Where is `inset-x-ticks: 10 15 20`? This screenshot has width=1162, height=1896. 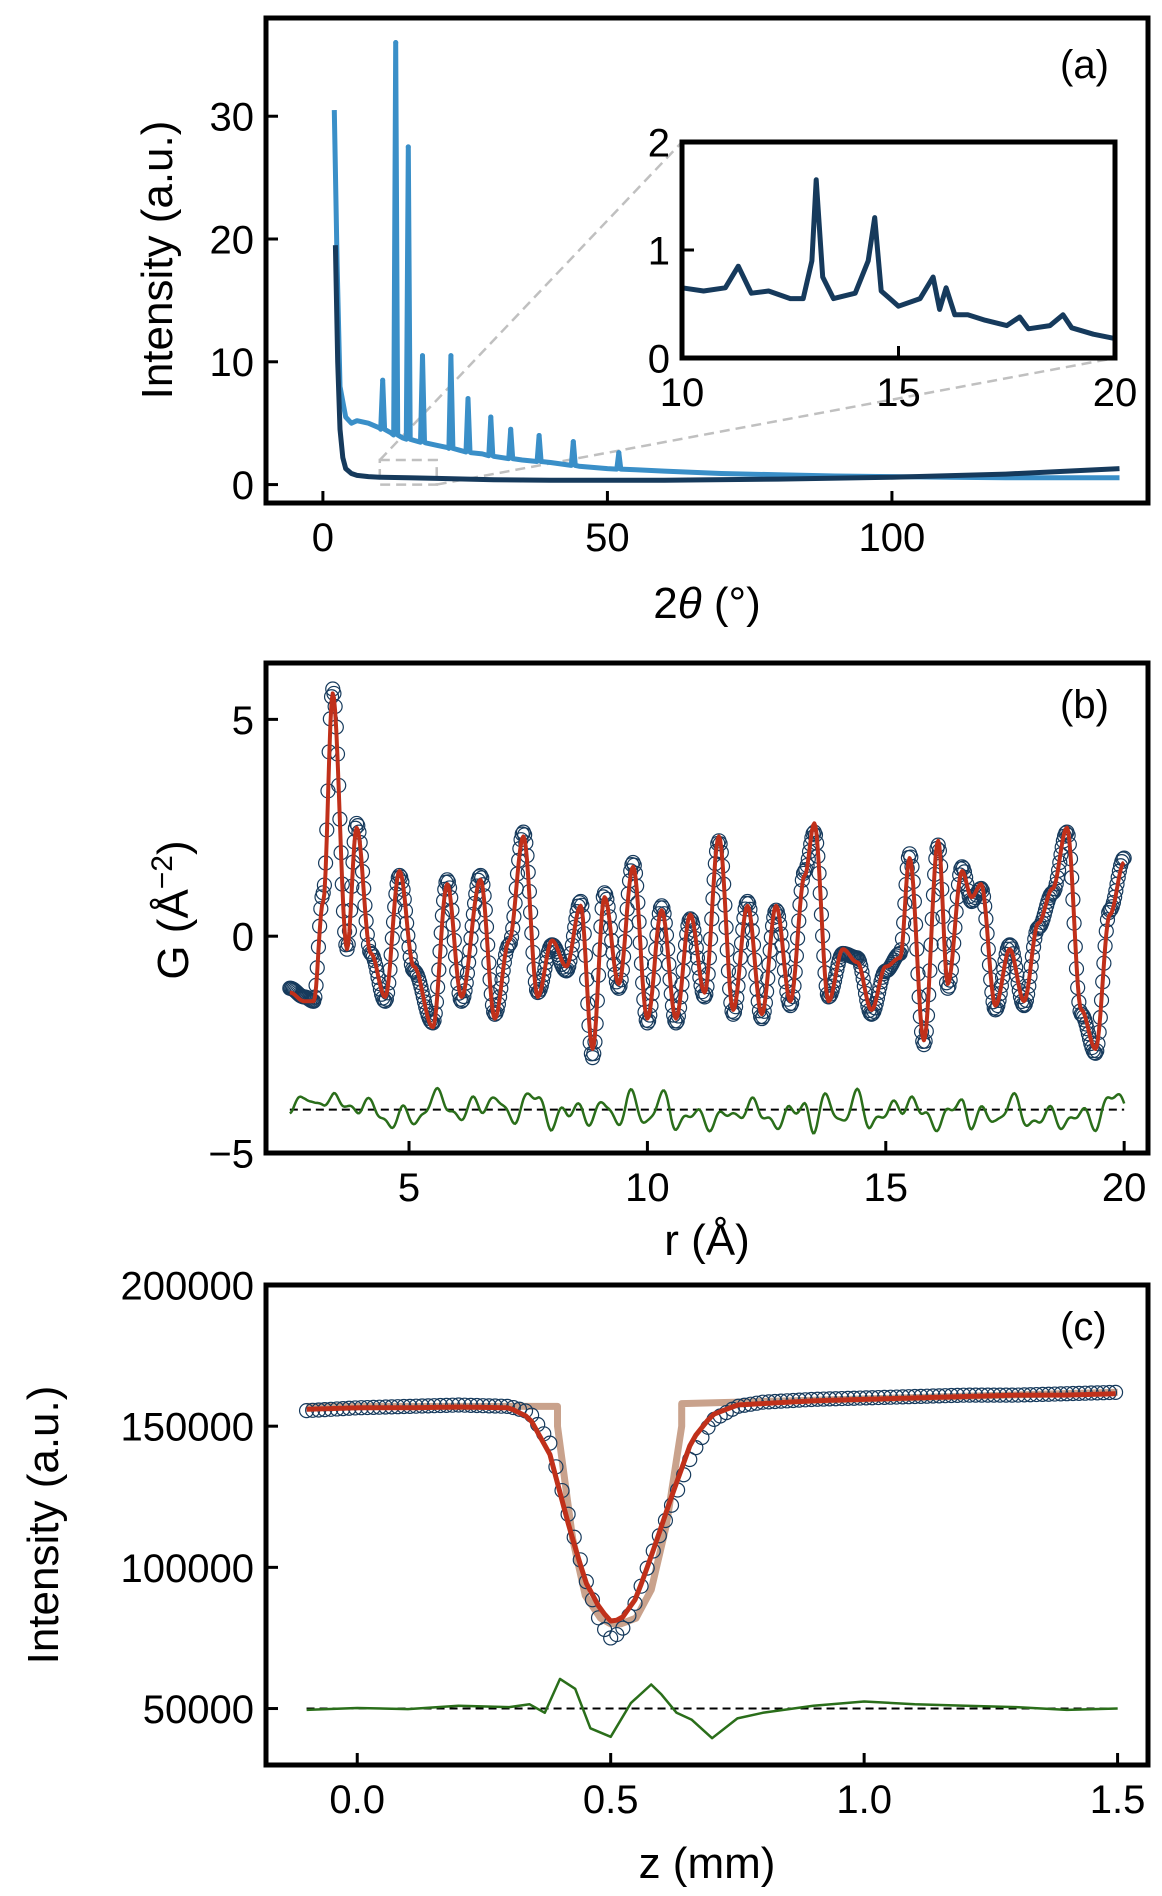 inset-x-ticks: 10 15 20 is located at coordinates (899, 380).